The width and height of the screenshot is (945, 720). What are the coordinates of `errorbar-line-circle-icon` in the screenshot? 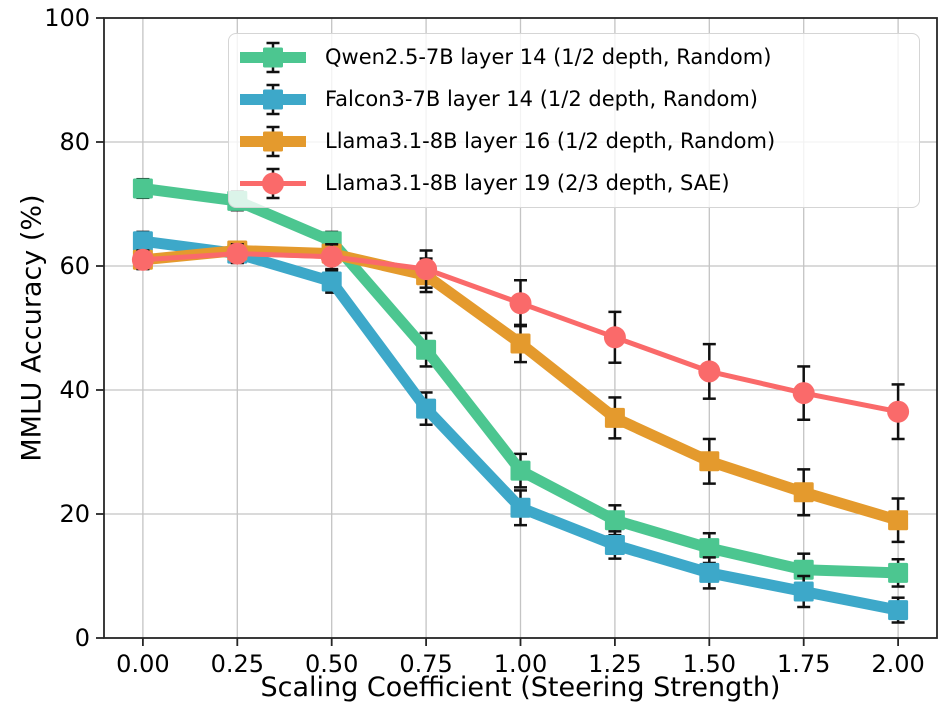 It's located at (273, 184).